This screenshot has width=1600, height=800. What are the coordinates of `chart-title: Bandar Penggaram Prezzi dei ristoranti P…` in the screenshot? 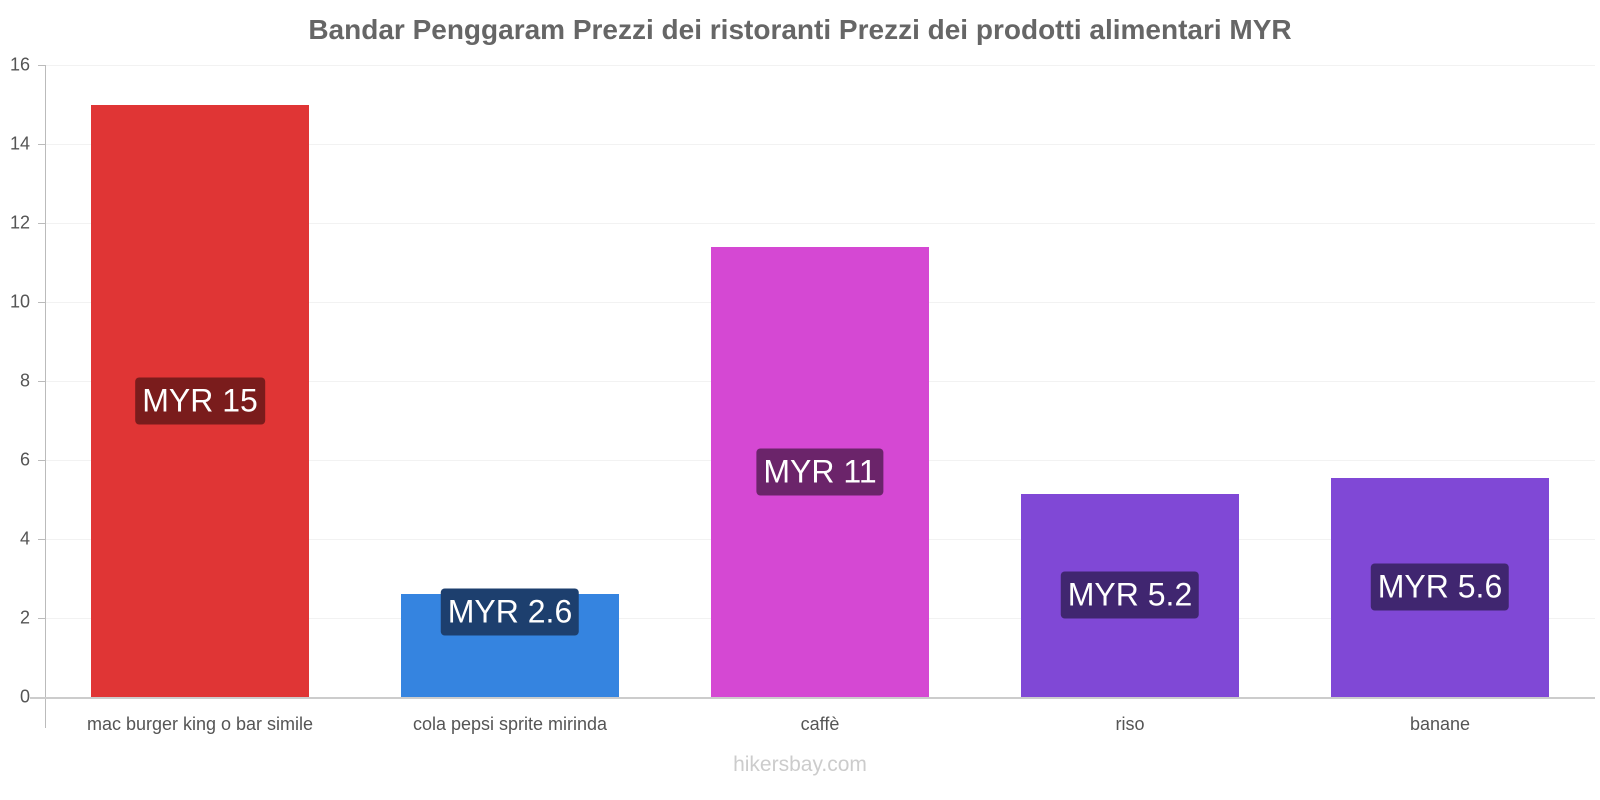 It's located at (800, 29).